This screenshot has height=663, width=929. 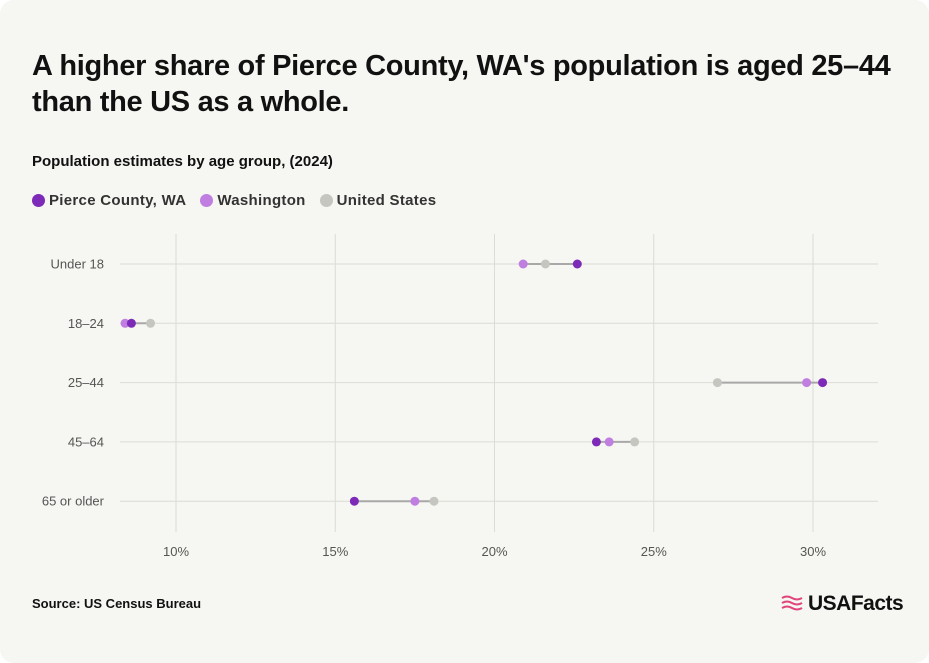 I want to click on flag-icon, so click(x=792, y=603).